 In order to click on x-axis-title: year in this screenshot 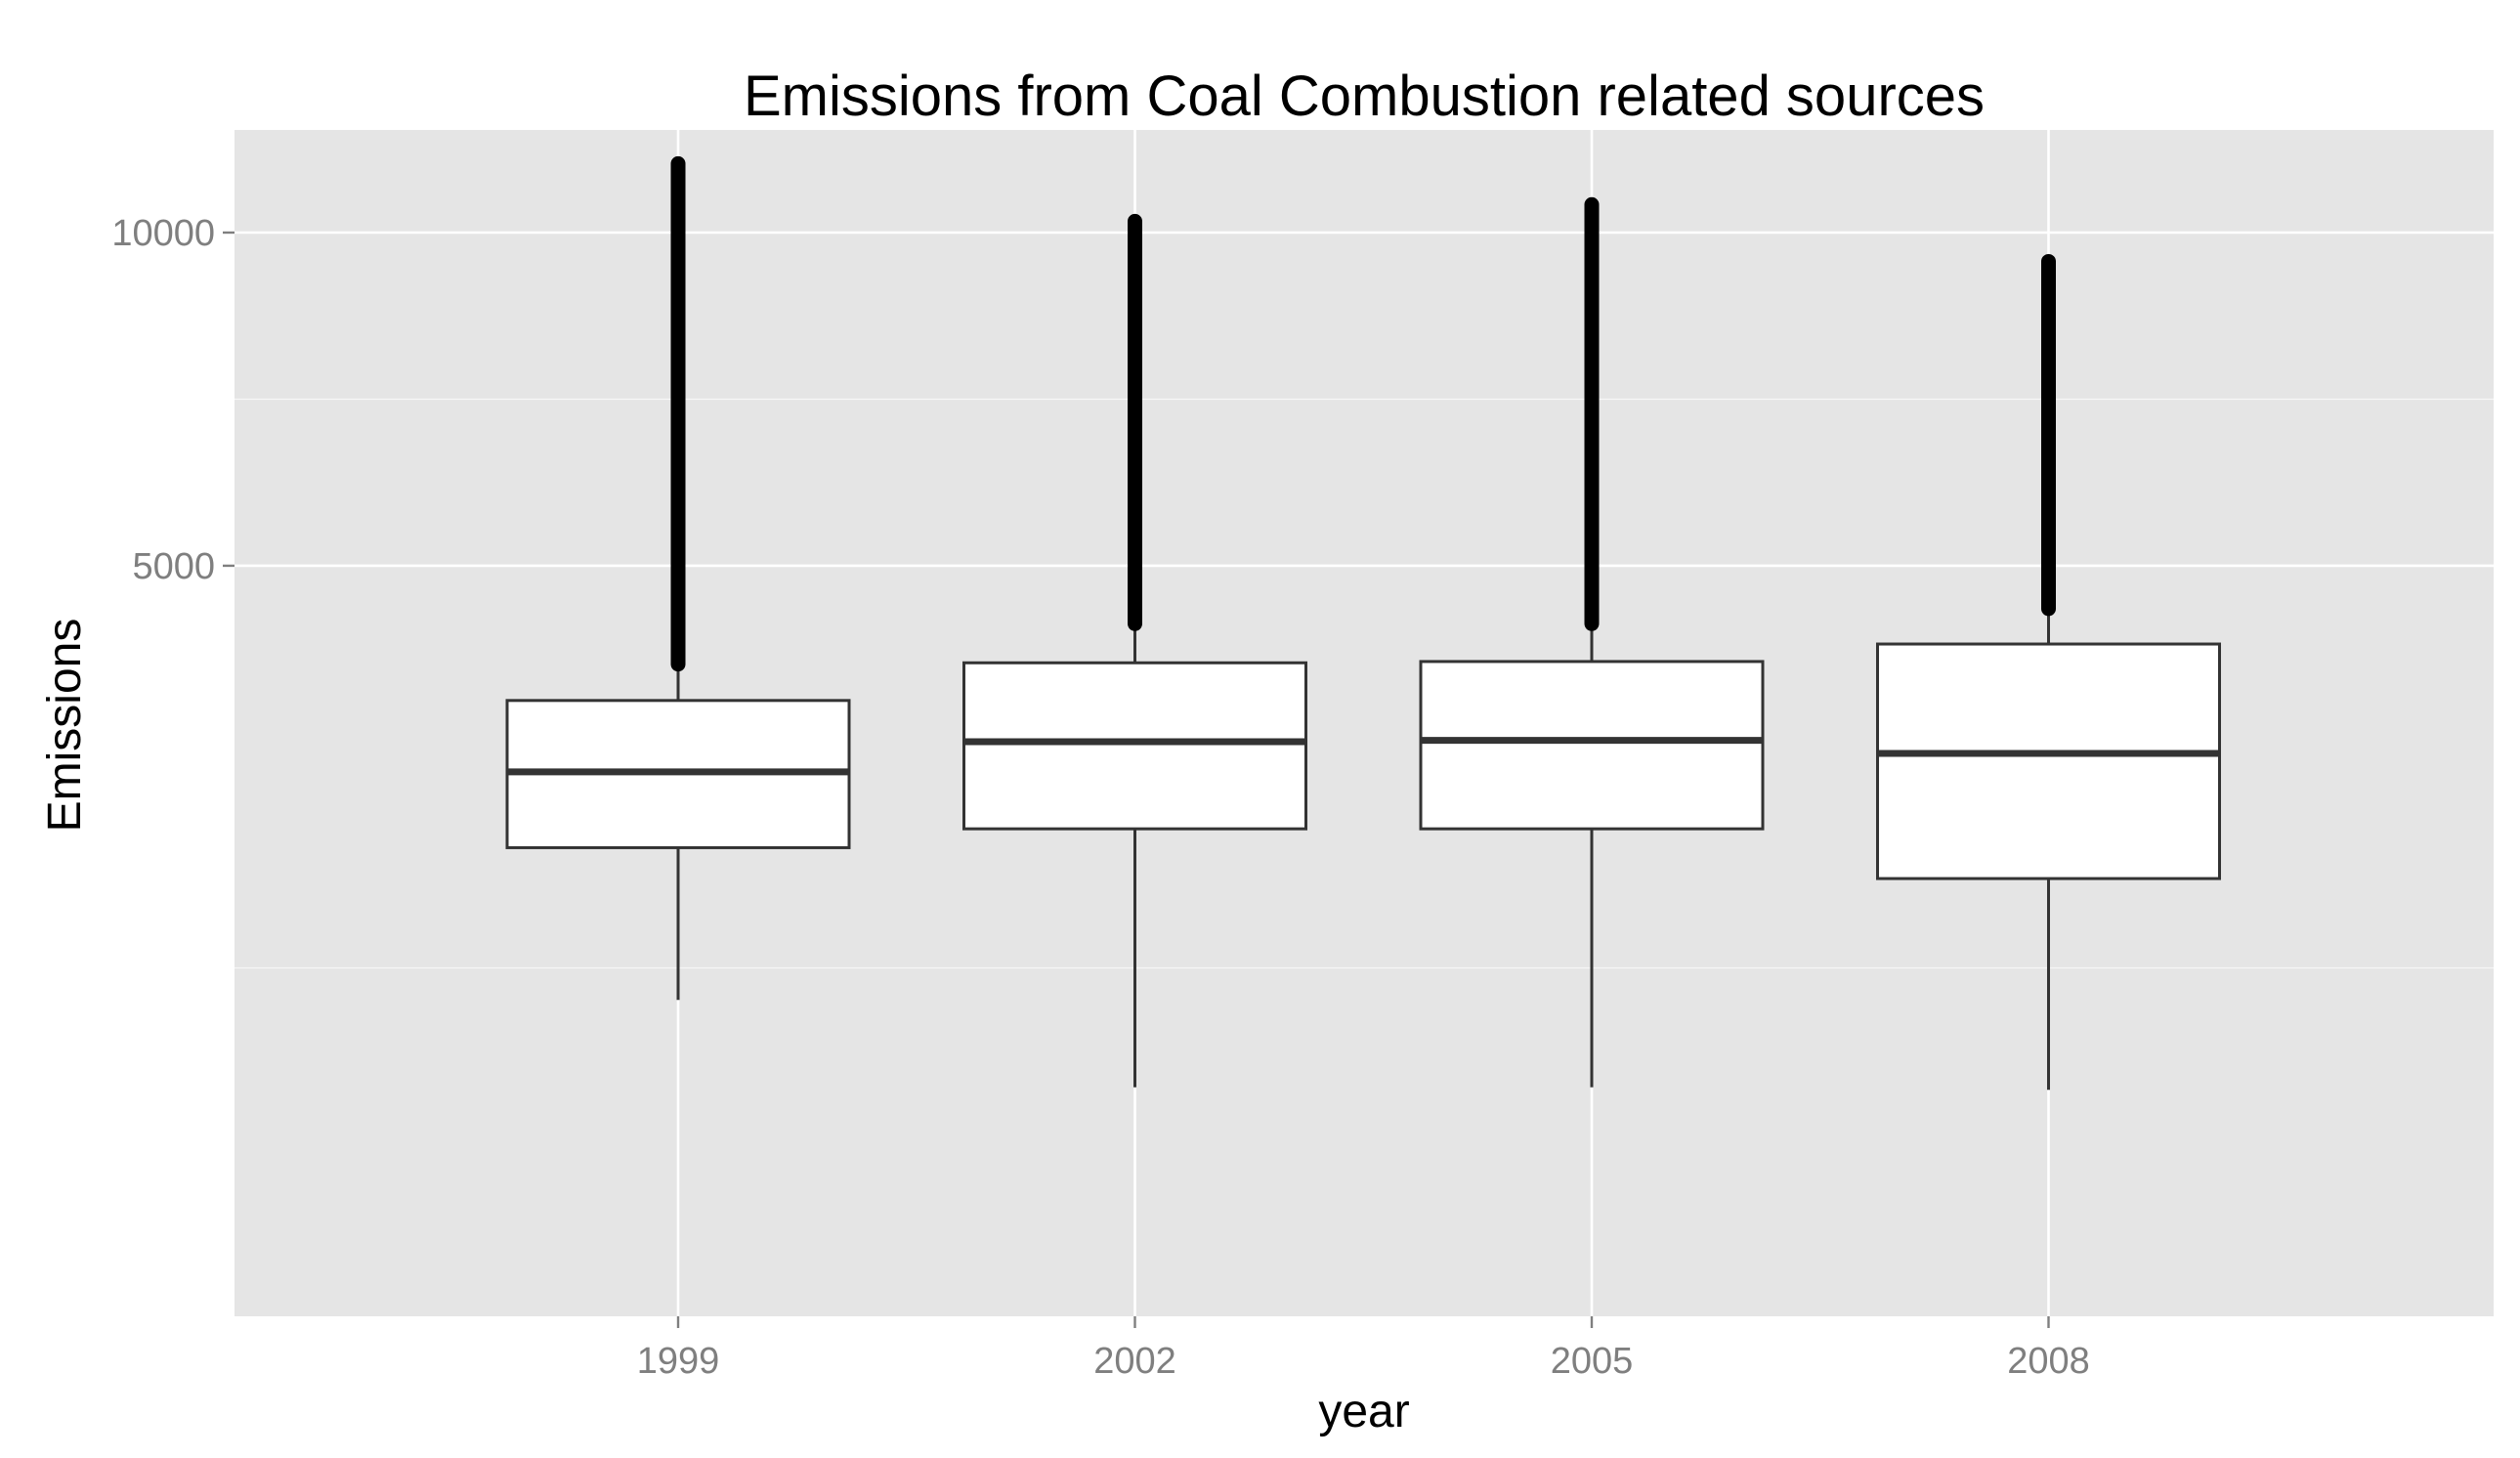, I will do `click(1363, 1411)`.